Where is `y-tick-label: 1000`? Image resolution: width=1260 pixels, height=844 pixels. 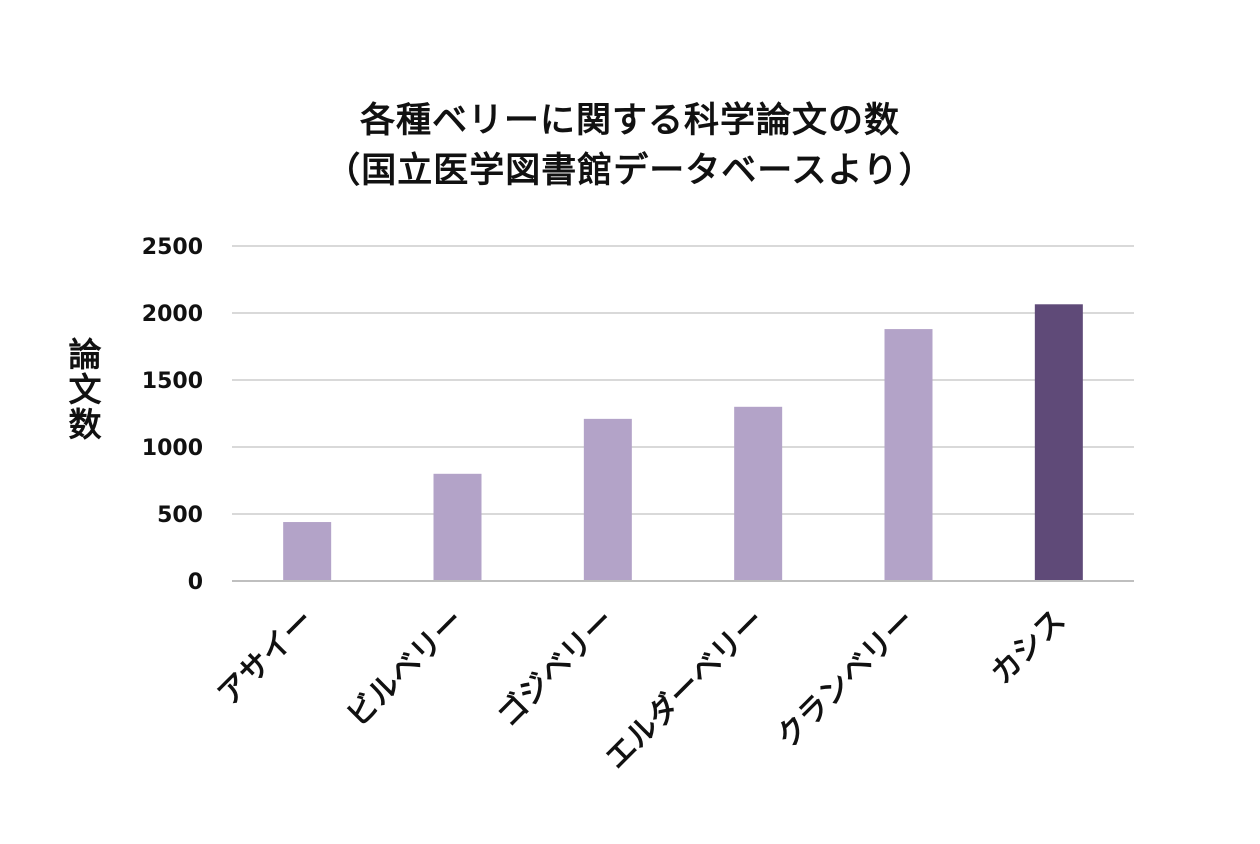 y-tick-label: 1000 is located at coordinates (172, 448).